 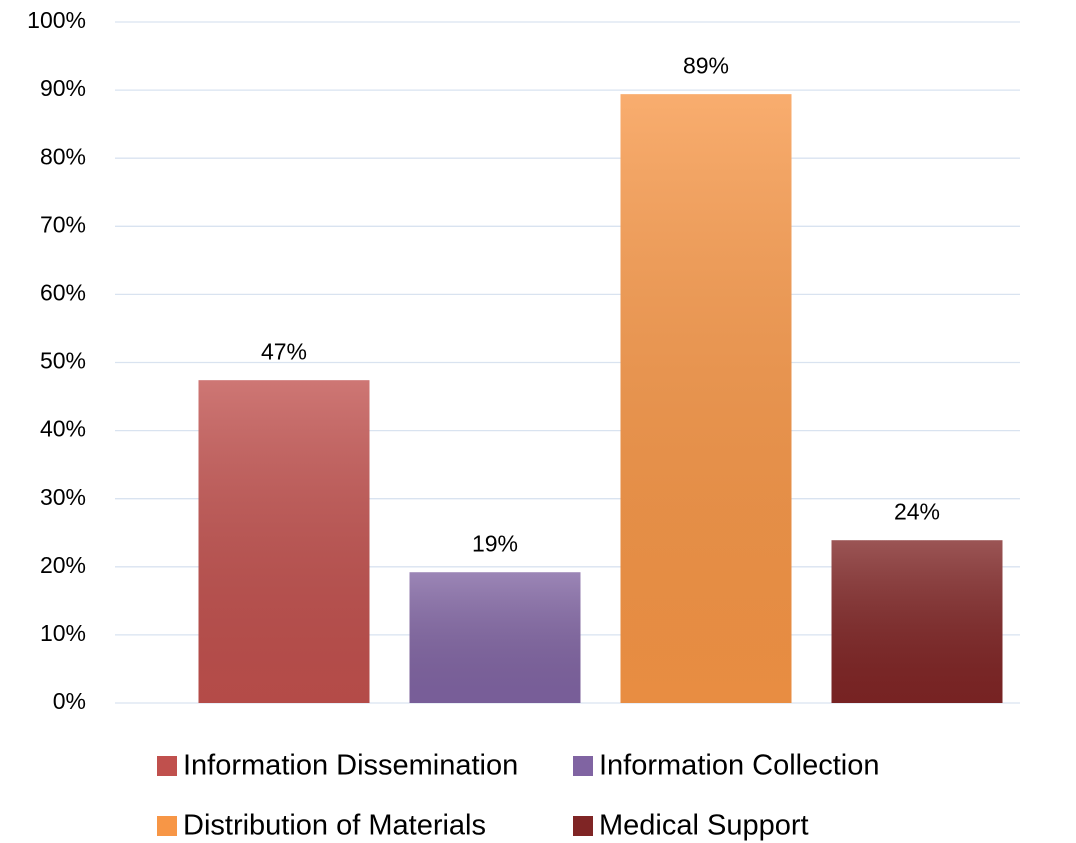 What do you see at coordinates (63, 224) in the screenshot?
I see `y-tick-label: 70%` at bounding box center [63, 224].